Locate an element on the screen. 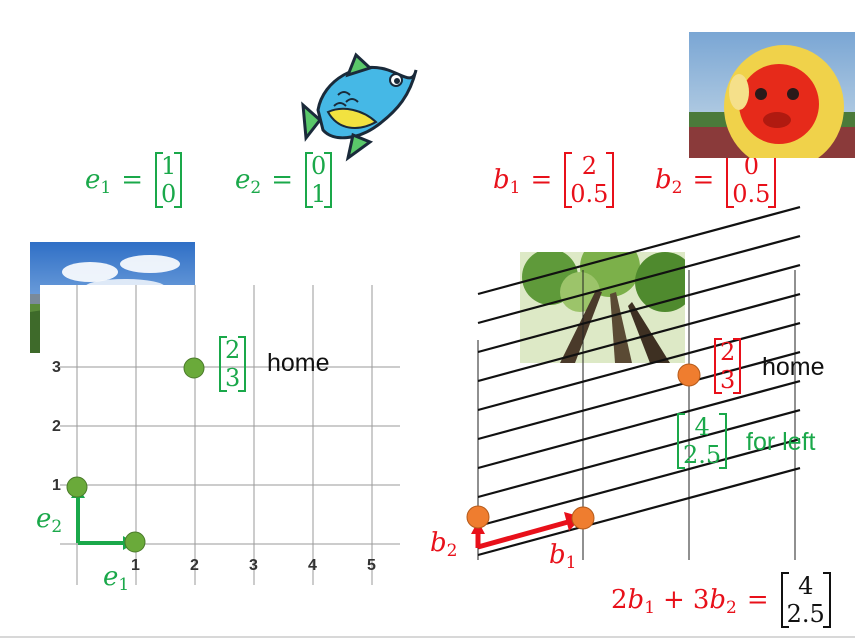  b2-point is located at coordinates (478, 517).